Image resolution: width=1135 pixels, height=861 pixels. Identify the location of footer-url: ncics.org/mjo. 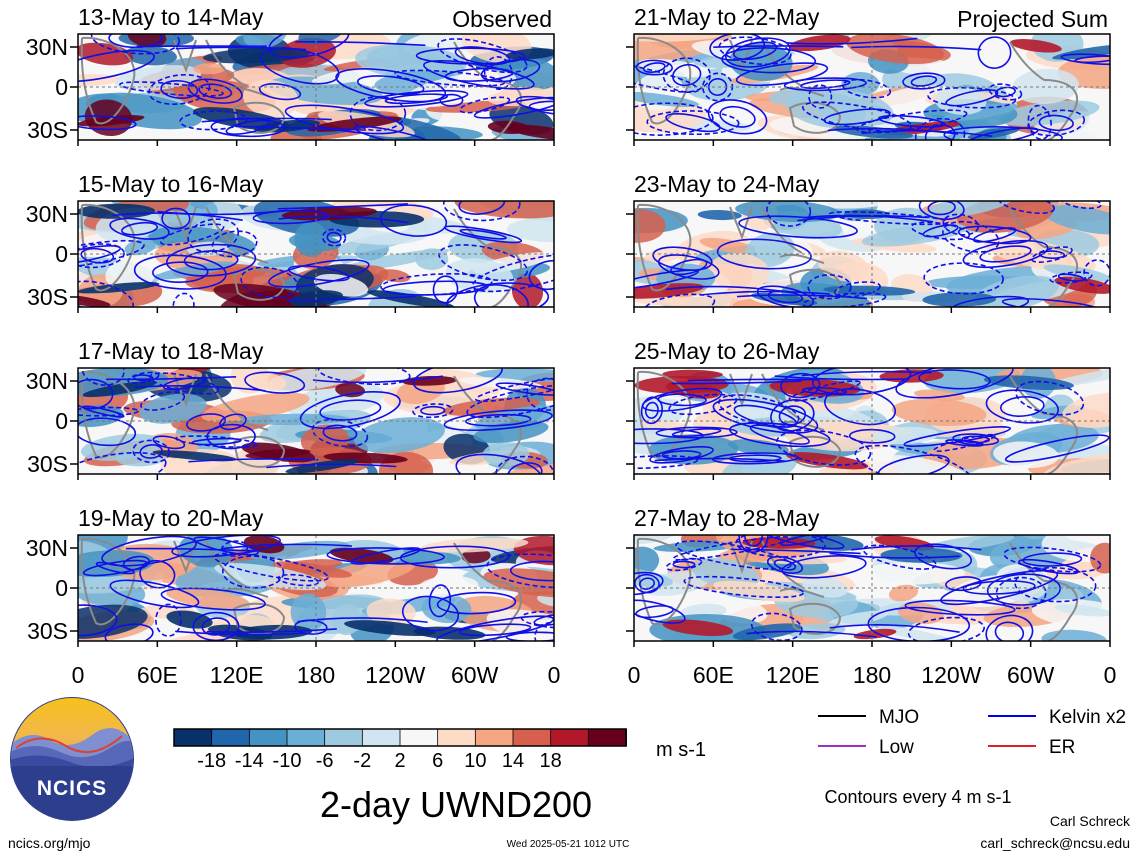
(49, 843).